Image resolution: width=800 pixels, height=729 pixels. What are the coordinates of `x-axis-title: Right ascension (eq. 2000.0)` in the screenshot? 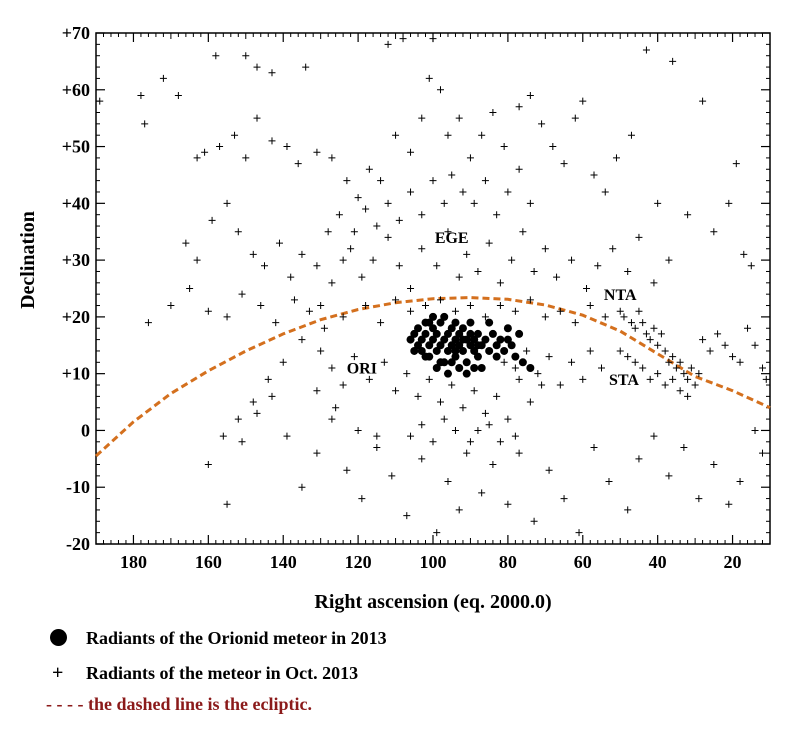 It's located at (432, 602).